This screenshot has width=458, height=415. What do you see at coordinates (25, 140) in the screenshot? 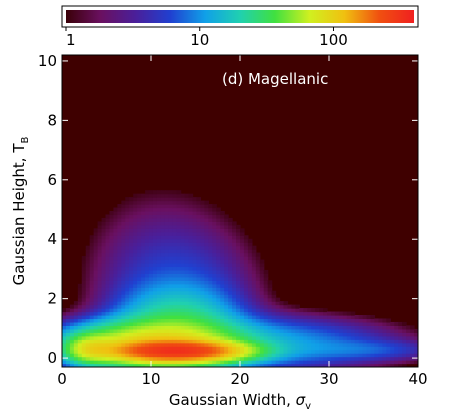
I see `y-axis-title-subscript: B` at bounding box center [25, 140].